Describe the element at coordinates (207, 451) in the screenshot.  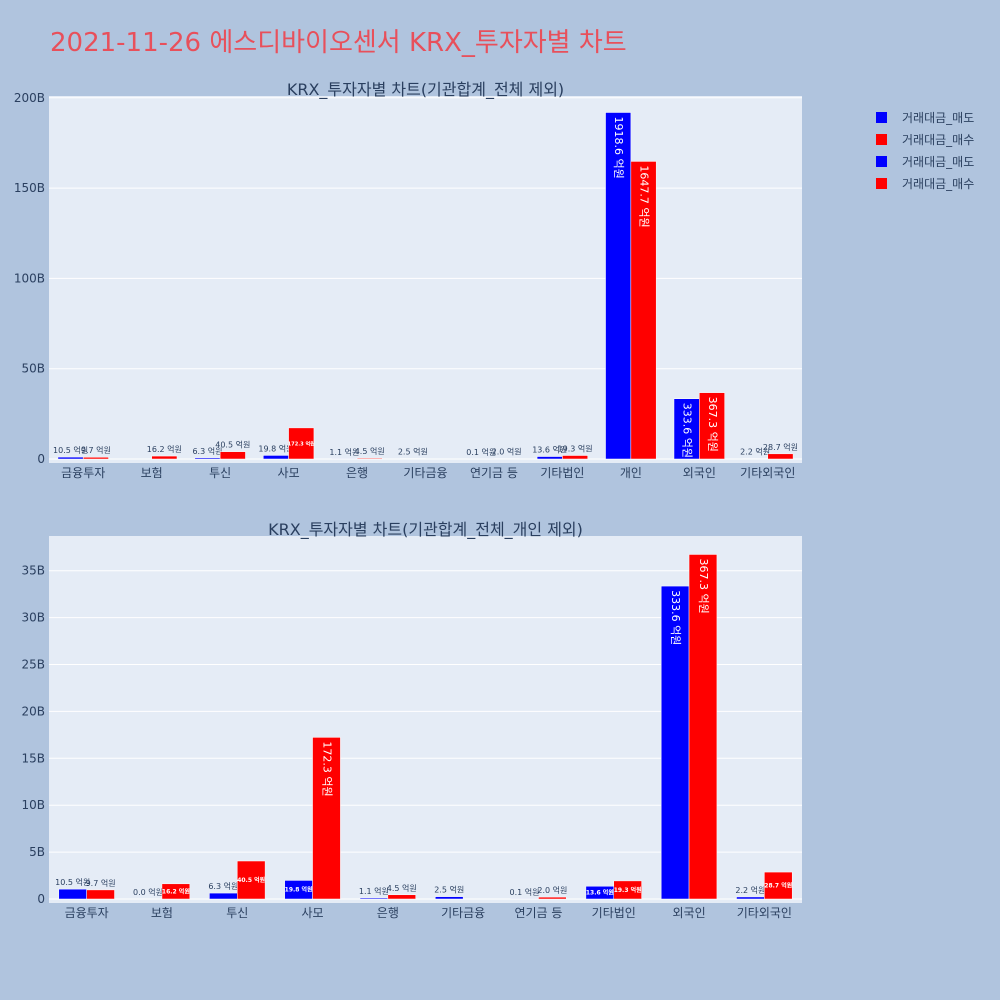
I see `data-label: 6.3 억원` at that location.